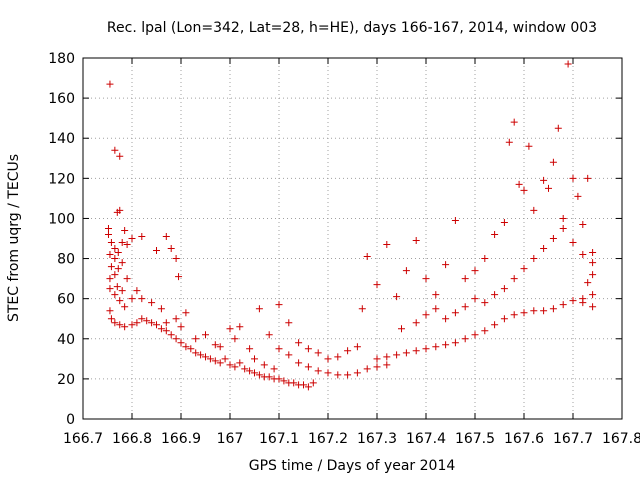 The image size is (640, 480). Describe the element at coordinates (475, 439) in the screenshot. I see `x-tick-label: 167.5` at that location.